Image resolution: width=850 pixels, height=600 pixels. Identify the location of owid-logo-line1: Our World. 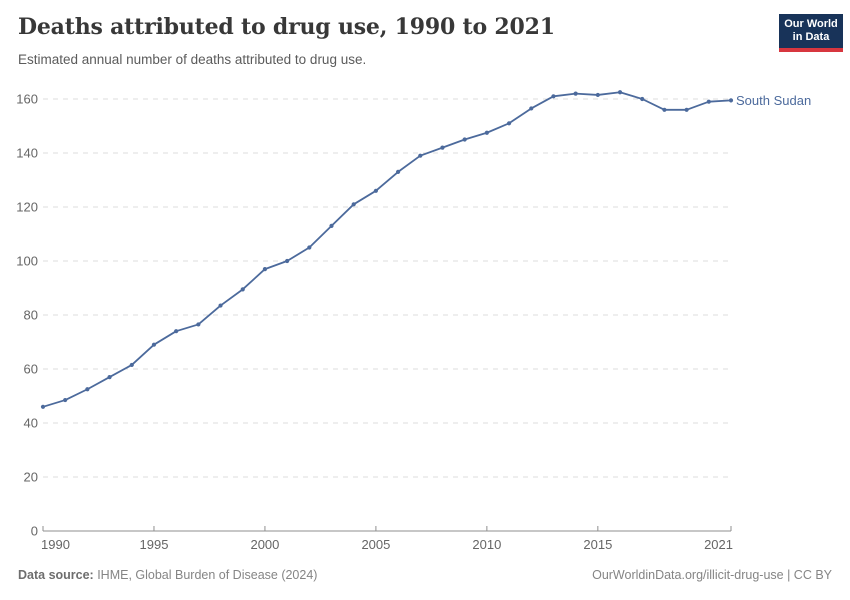
(811, 23).